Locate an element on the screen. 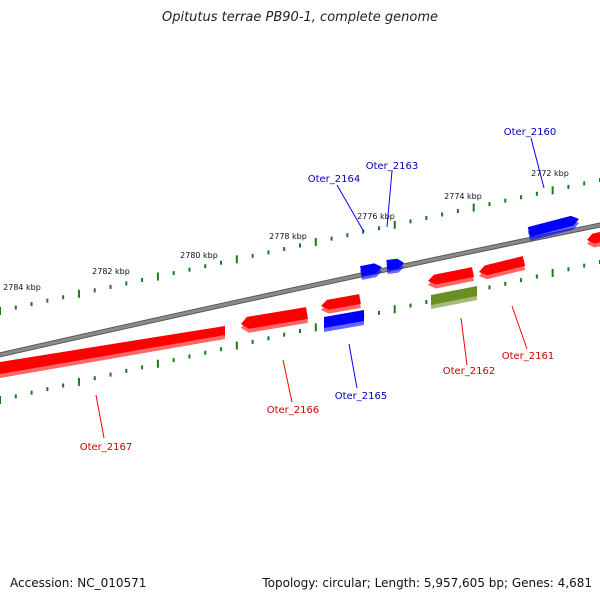 This screenshot has height=600, width=600. tick-label: 2784 kbp is located at coordinates (22, 287).